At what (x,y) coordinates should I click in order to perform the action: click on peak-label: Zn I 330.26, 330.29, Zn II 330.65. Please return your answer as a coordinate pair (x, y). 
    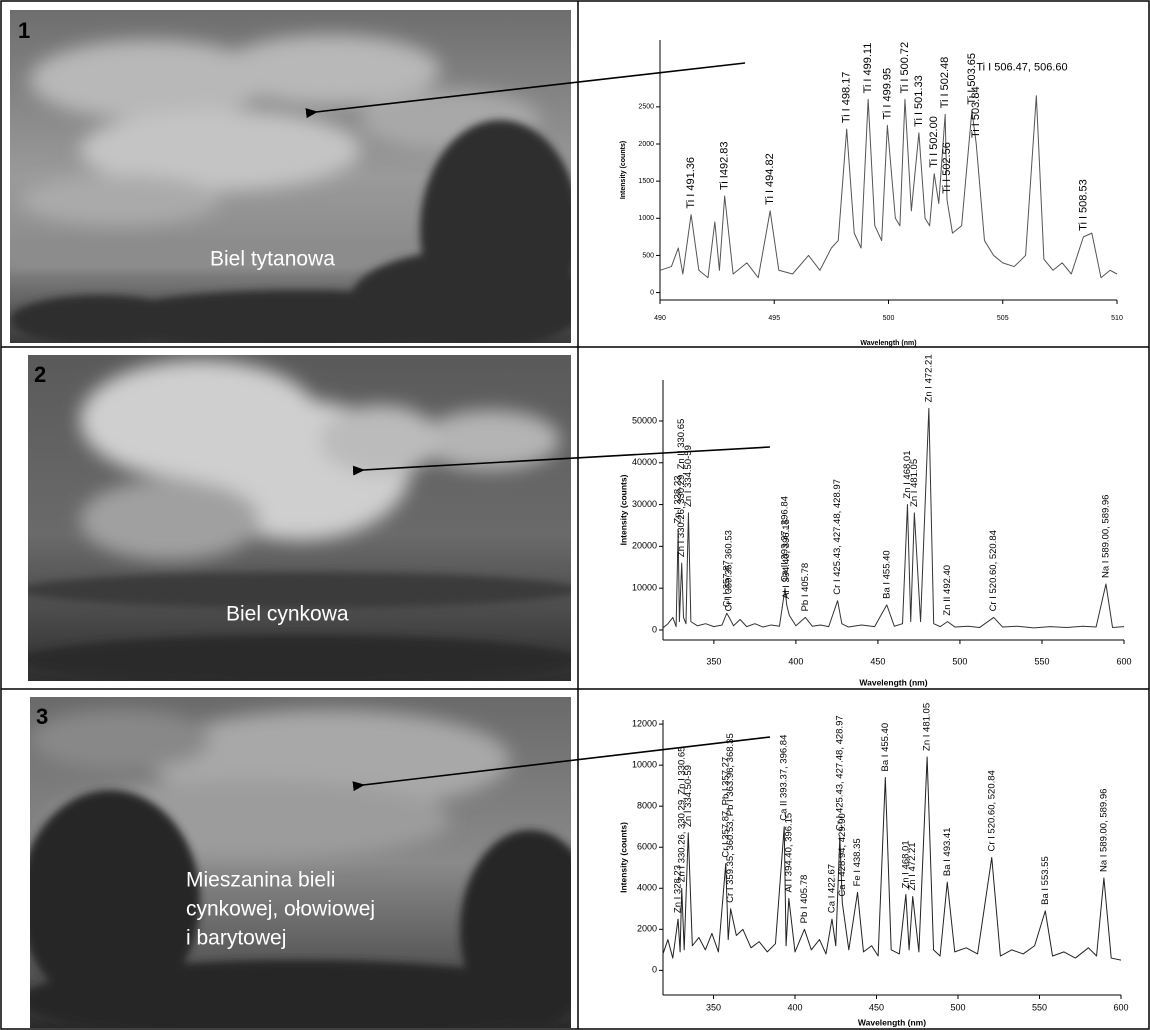
    Looking at the image, I should click on (681, 488).